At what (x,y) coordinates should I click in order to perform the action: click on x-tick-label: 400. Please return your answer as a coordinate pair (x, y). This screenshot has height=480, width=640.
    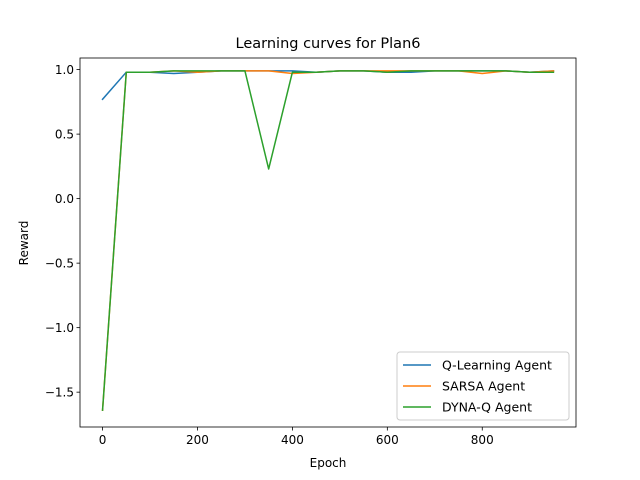
    Looking at the image, I should click on (292, 440).